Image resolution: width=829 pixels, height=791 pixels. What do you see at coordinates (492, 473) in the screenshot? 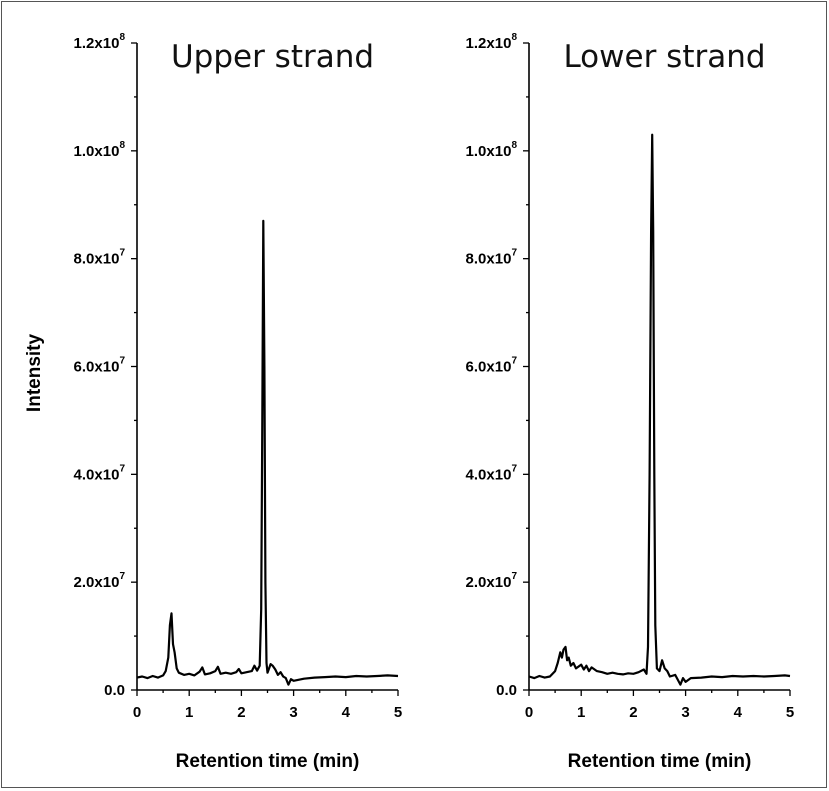
I see `panel-2-y-tick-label: 4.0x10⁷` at bounding box center [492, 473].